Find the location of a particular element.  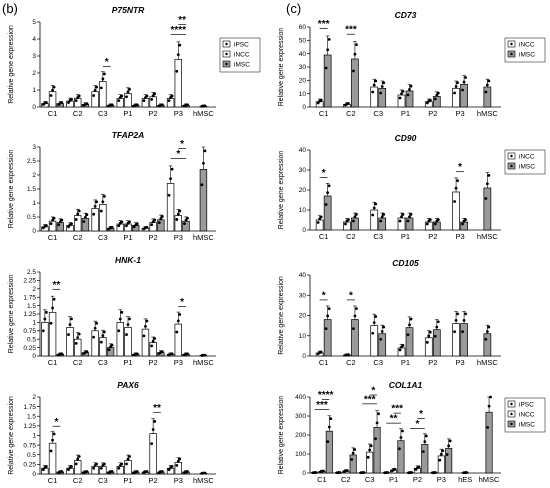

x-tick-label: P3 is located at coordinates (441, 479).